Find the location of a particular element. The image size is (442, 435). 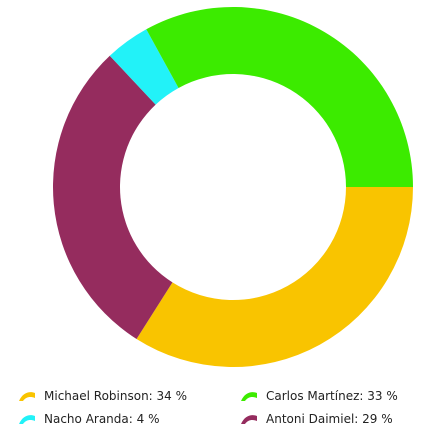

legend-label-nacho-aranda: Nacho Aranda: 4 % is located at coordinates (102, 419).